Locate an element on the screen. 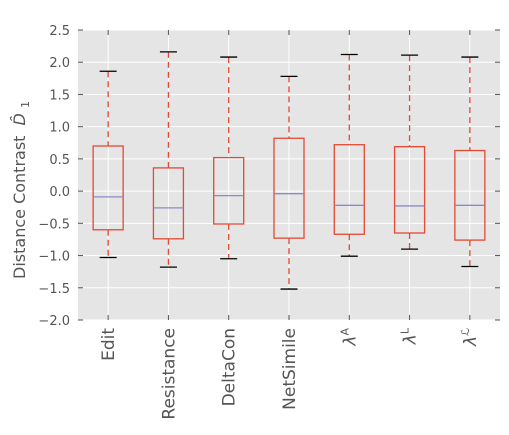 This screenshot has width=509, height=435. x-tick-label: λA is located at coordinates (349, 337).